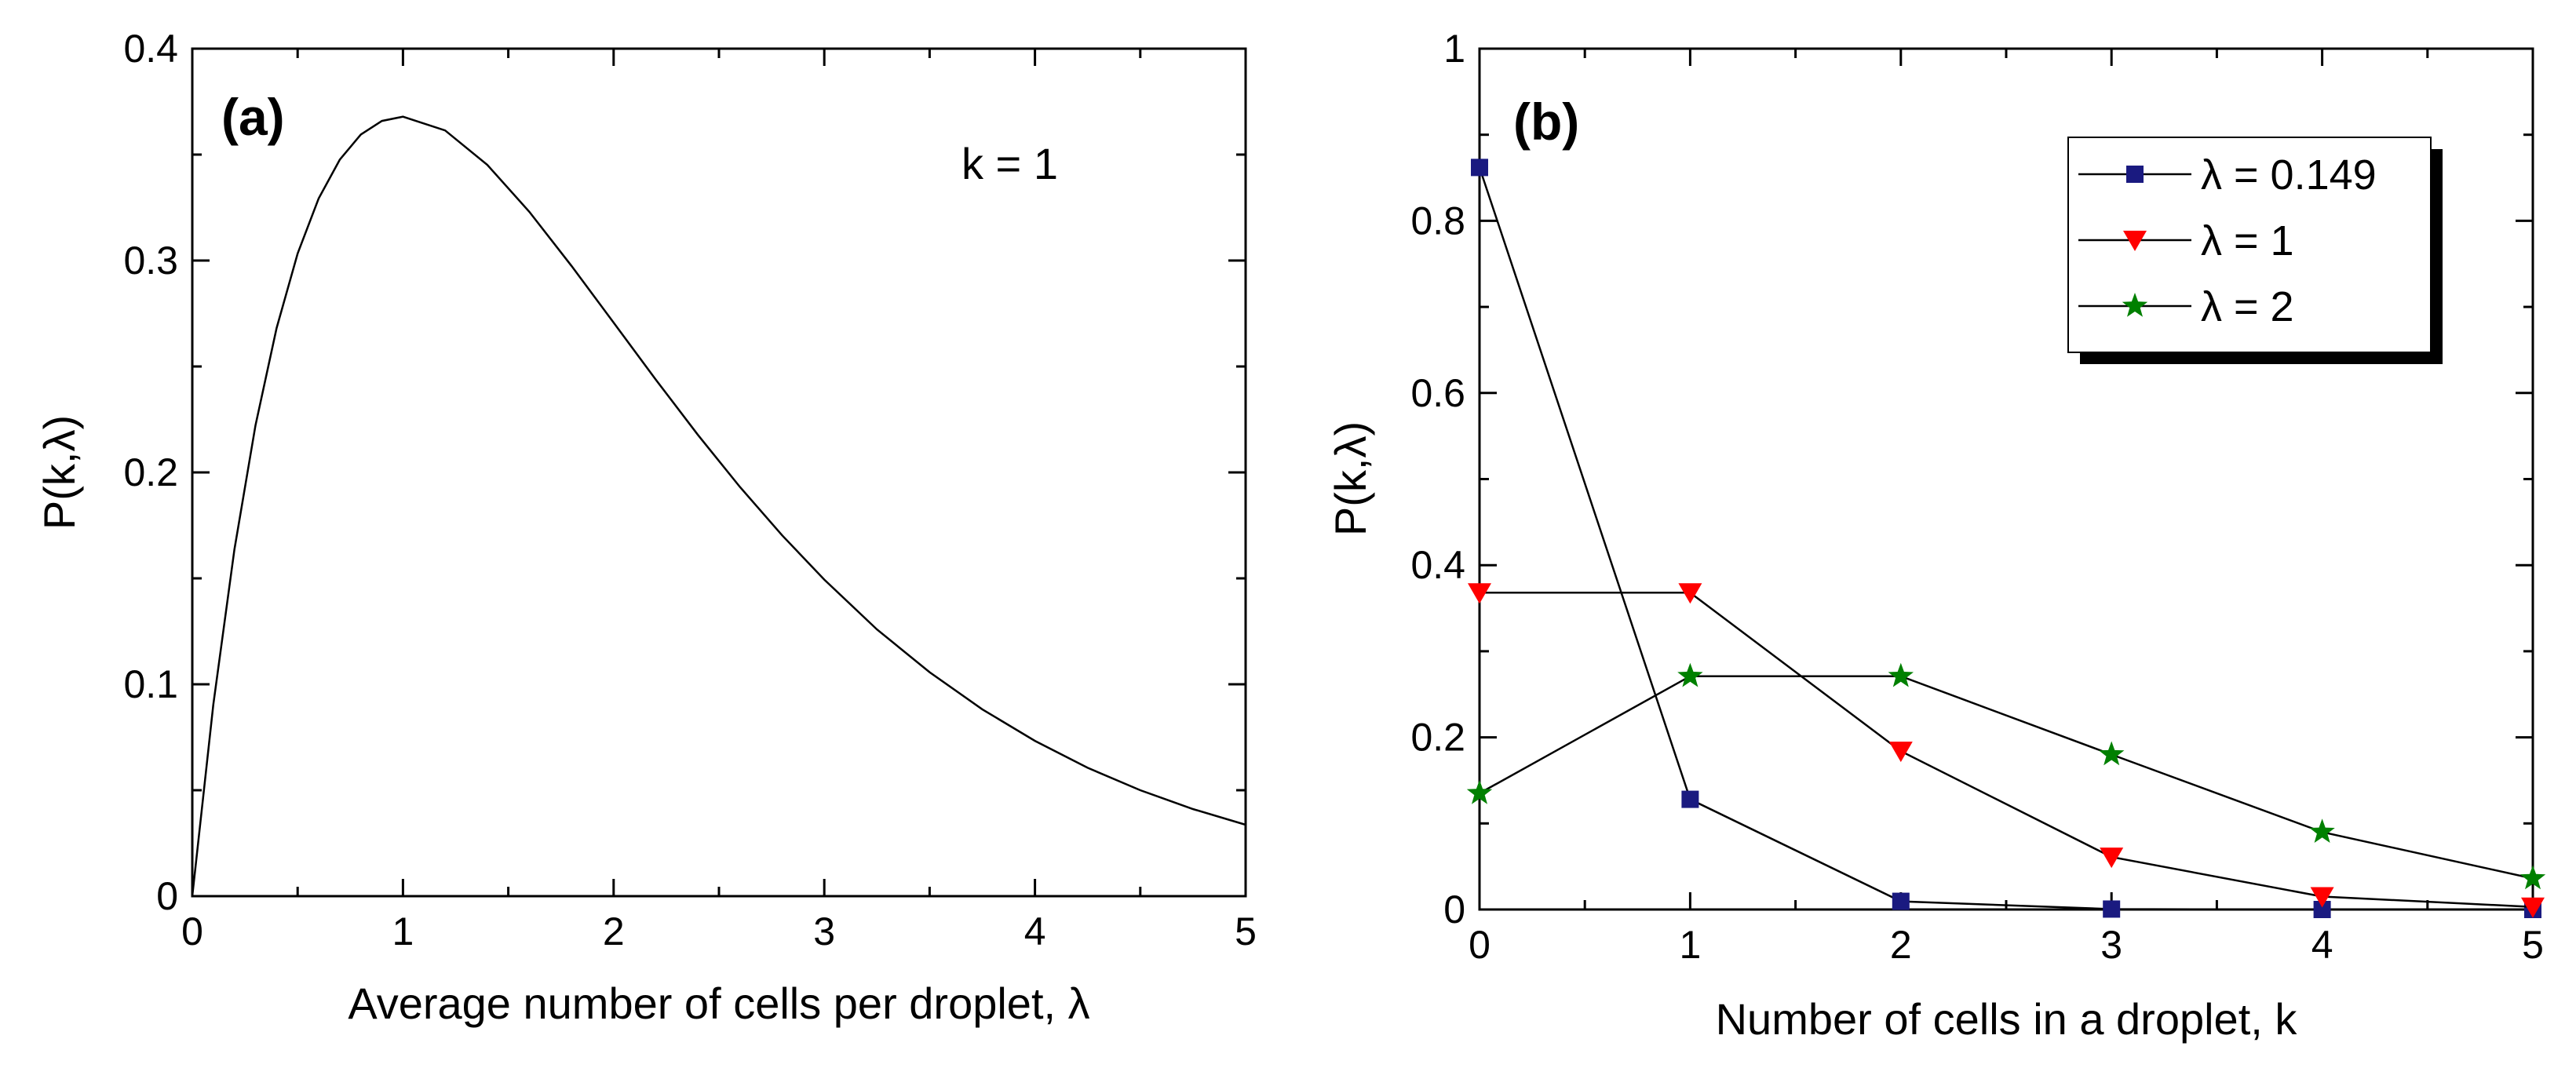  Describe the element at coordinates (2186, 240) in the screenshot. I see `legend-item: λ = 1` at that location.